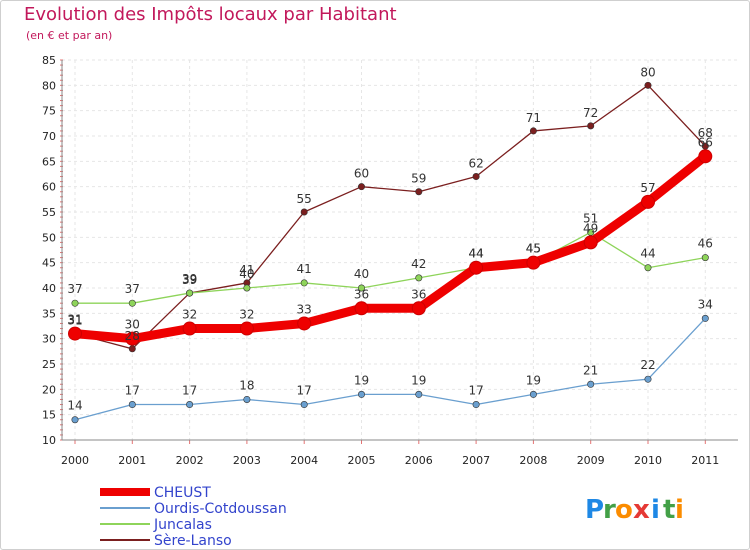 Image resolution: width=750 pixels, height=550 pixels. What do you see at coordinates (49, 111) in the screenshot?
I see `y-tick-label: 75` at bounding box center [49, 111].